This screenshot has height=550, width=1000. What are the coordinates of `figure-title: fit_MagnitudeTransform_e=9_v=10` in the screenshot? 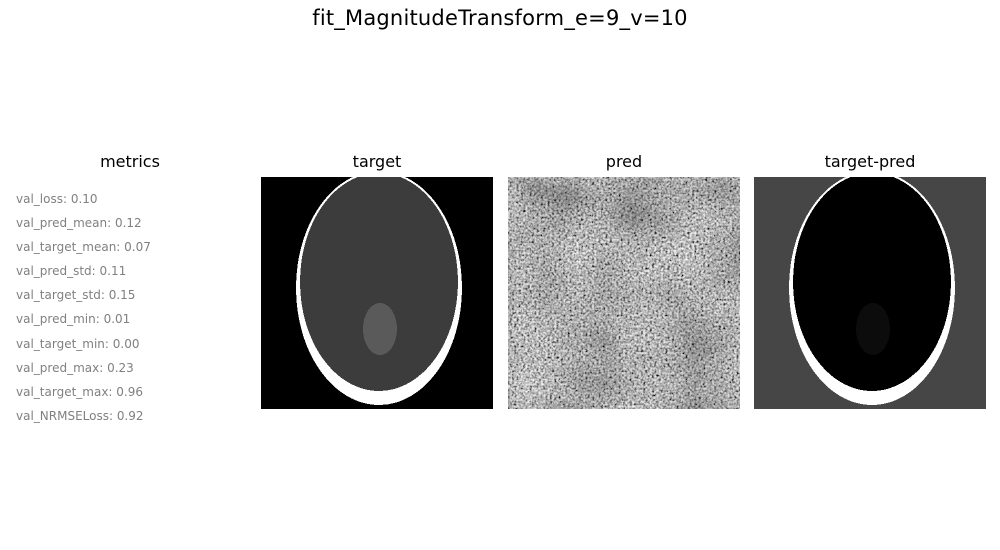 It's located at (500, 18).